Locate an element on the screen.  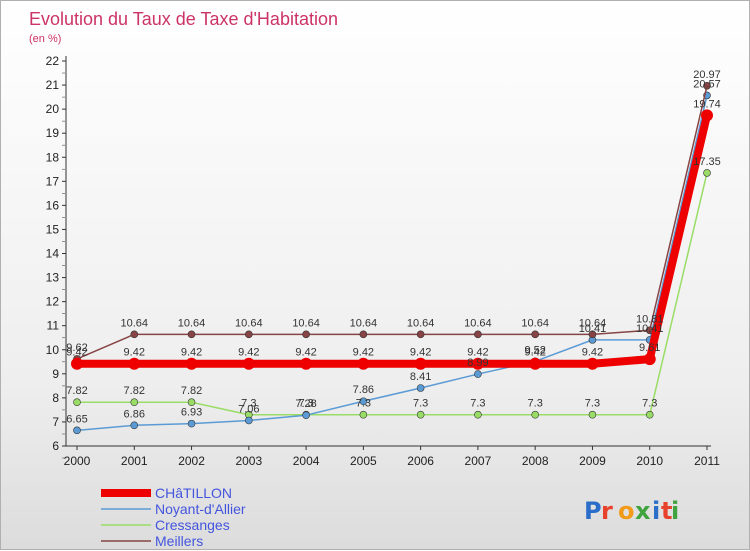
y-tick-label: 6 is located at coordinates (55, 446).